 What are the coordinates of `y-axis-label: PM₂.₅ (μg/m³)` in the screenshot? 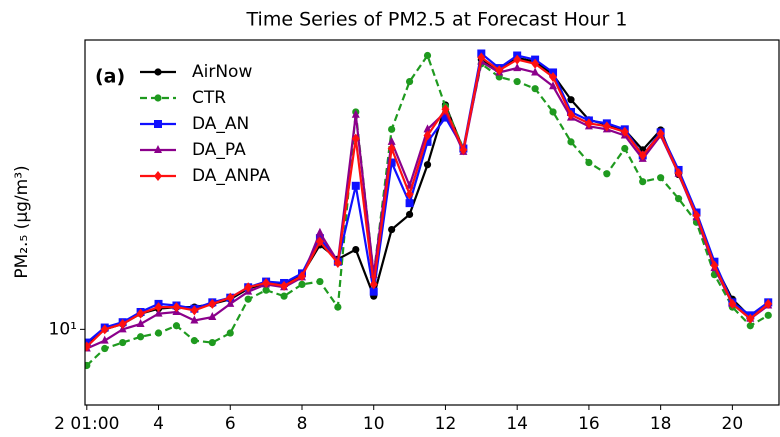 It's located at (22, 221).